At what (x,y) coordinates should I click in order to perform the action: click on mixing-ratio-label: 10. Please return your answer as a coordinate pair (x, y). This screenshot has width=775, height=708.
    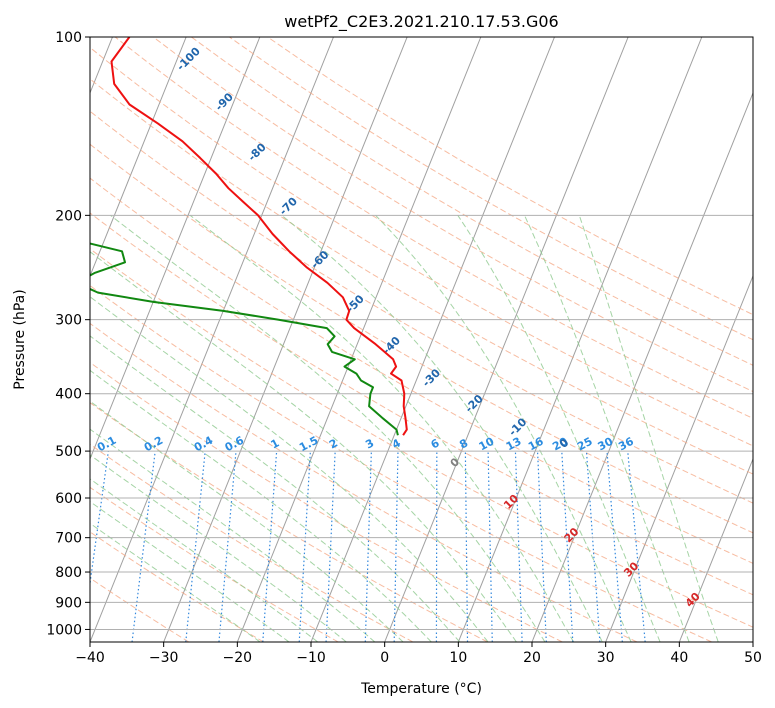
    Looking at the image, I should click on (487, 444).